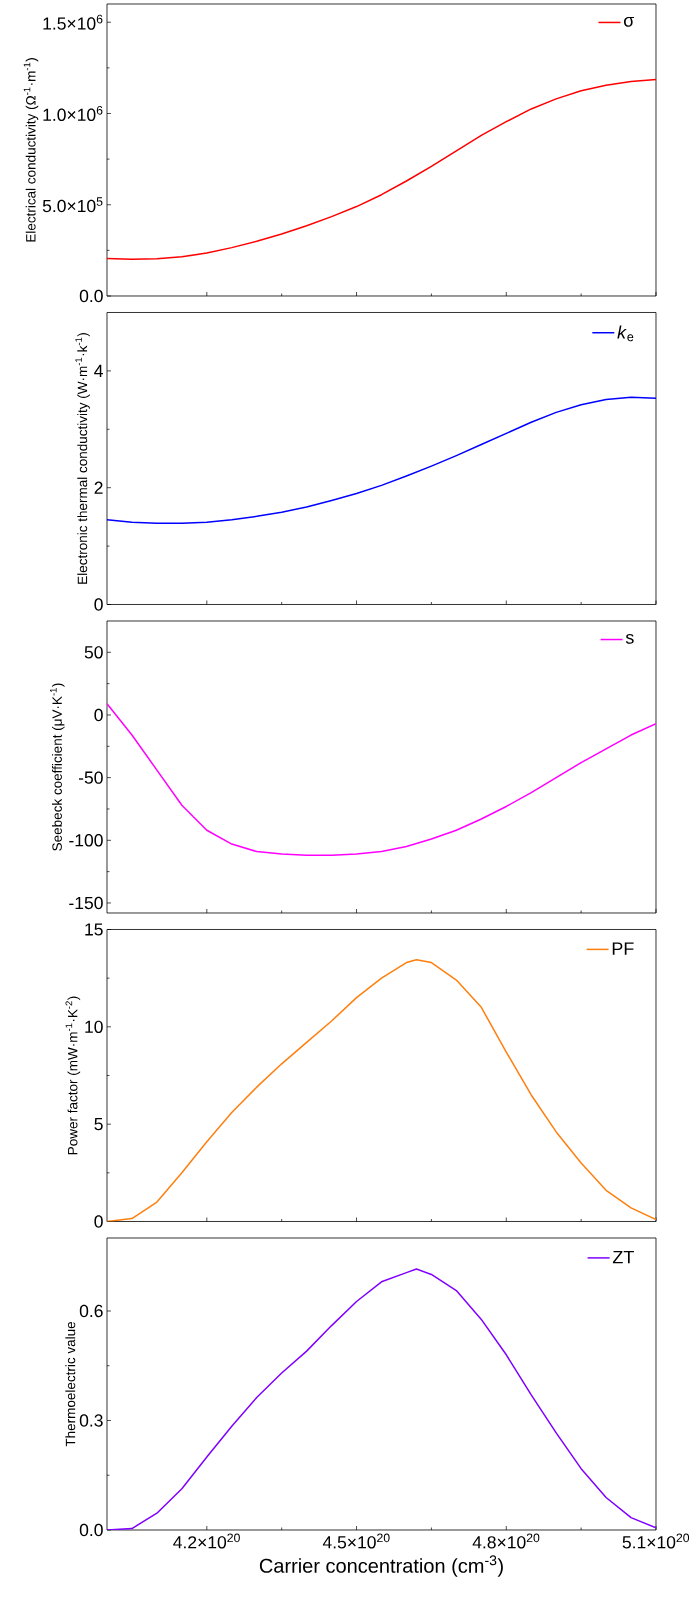 Image resolution: width=700 pixels, height=1603 pixels. What do you see at coordinates (98, 1124) in the screenshot?
I see `y-tick-label: 5` at bounding box center [98, 1124].